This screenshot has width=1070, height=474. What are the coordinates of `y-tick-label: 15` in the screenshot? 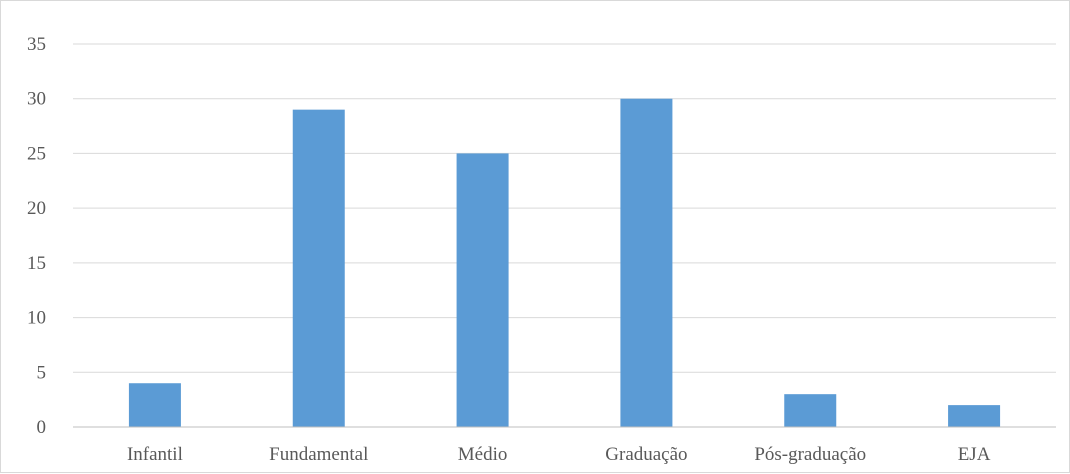 It's located at (36, 263).